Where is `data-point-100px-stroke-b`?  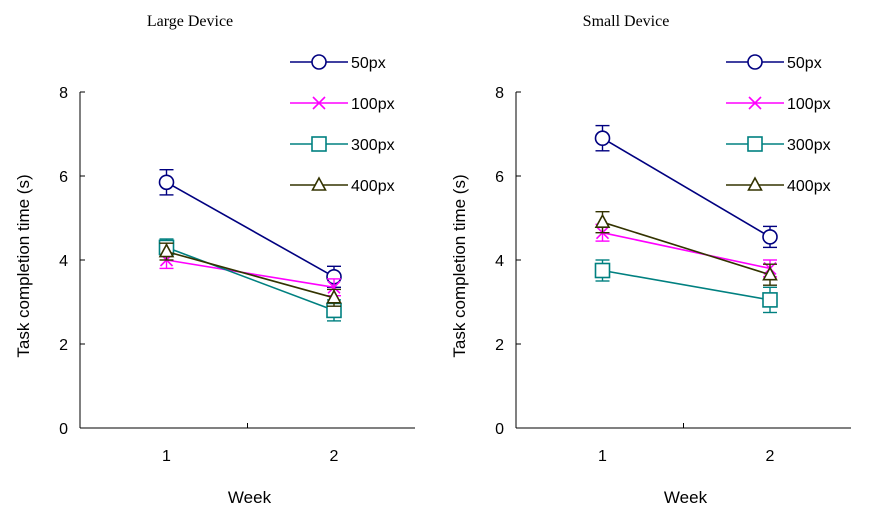
data-point-100px-stroke-b is located at coordinates (334, 287).